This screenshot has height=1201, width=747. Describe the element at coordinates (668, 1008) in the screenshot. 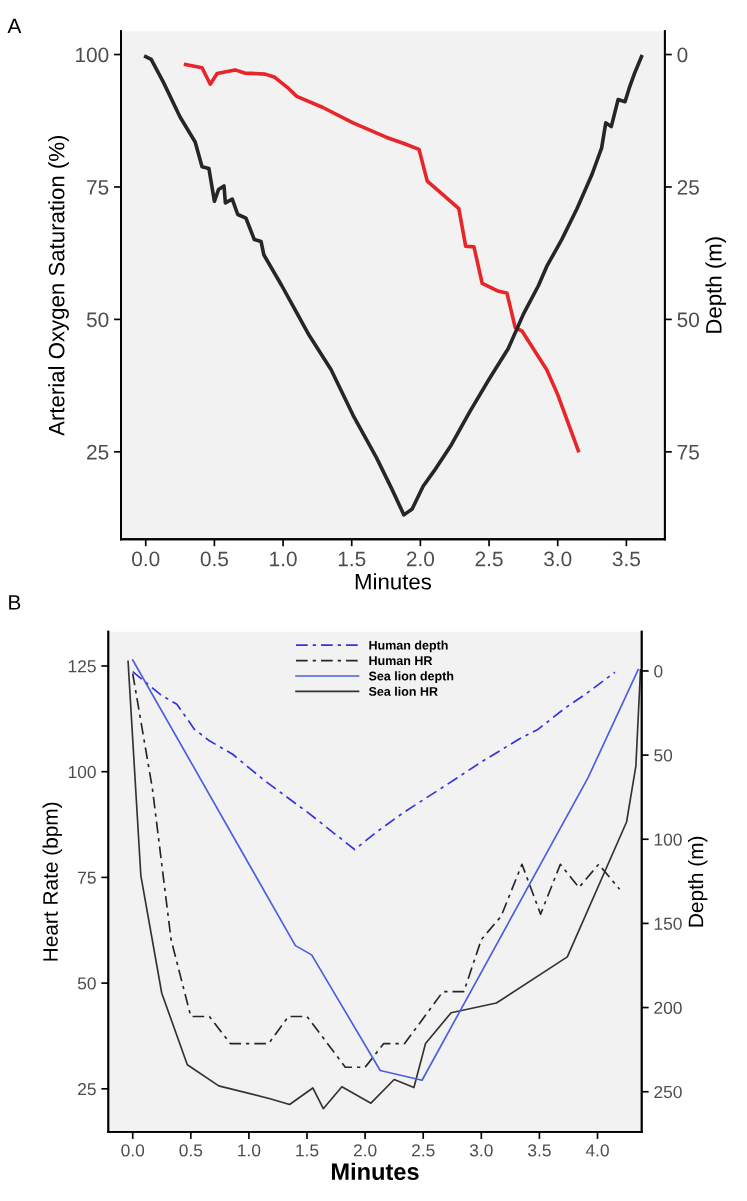

I see `y2-tick-label: 200` at that location.